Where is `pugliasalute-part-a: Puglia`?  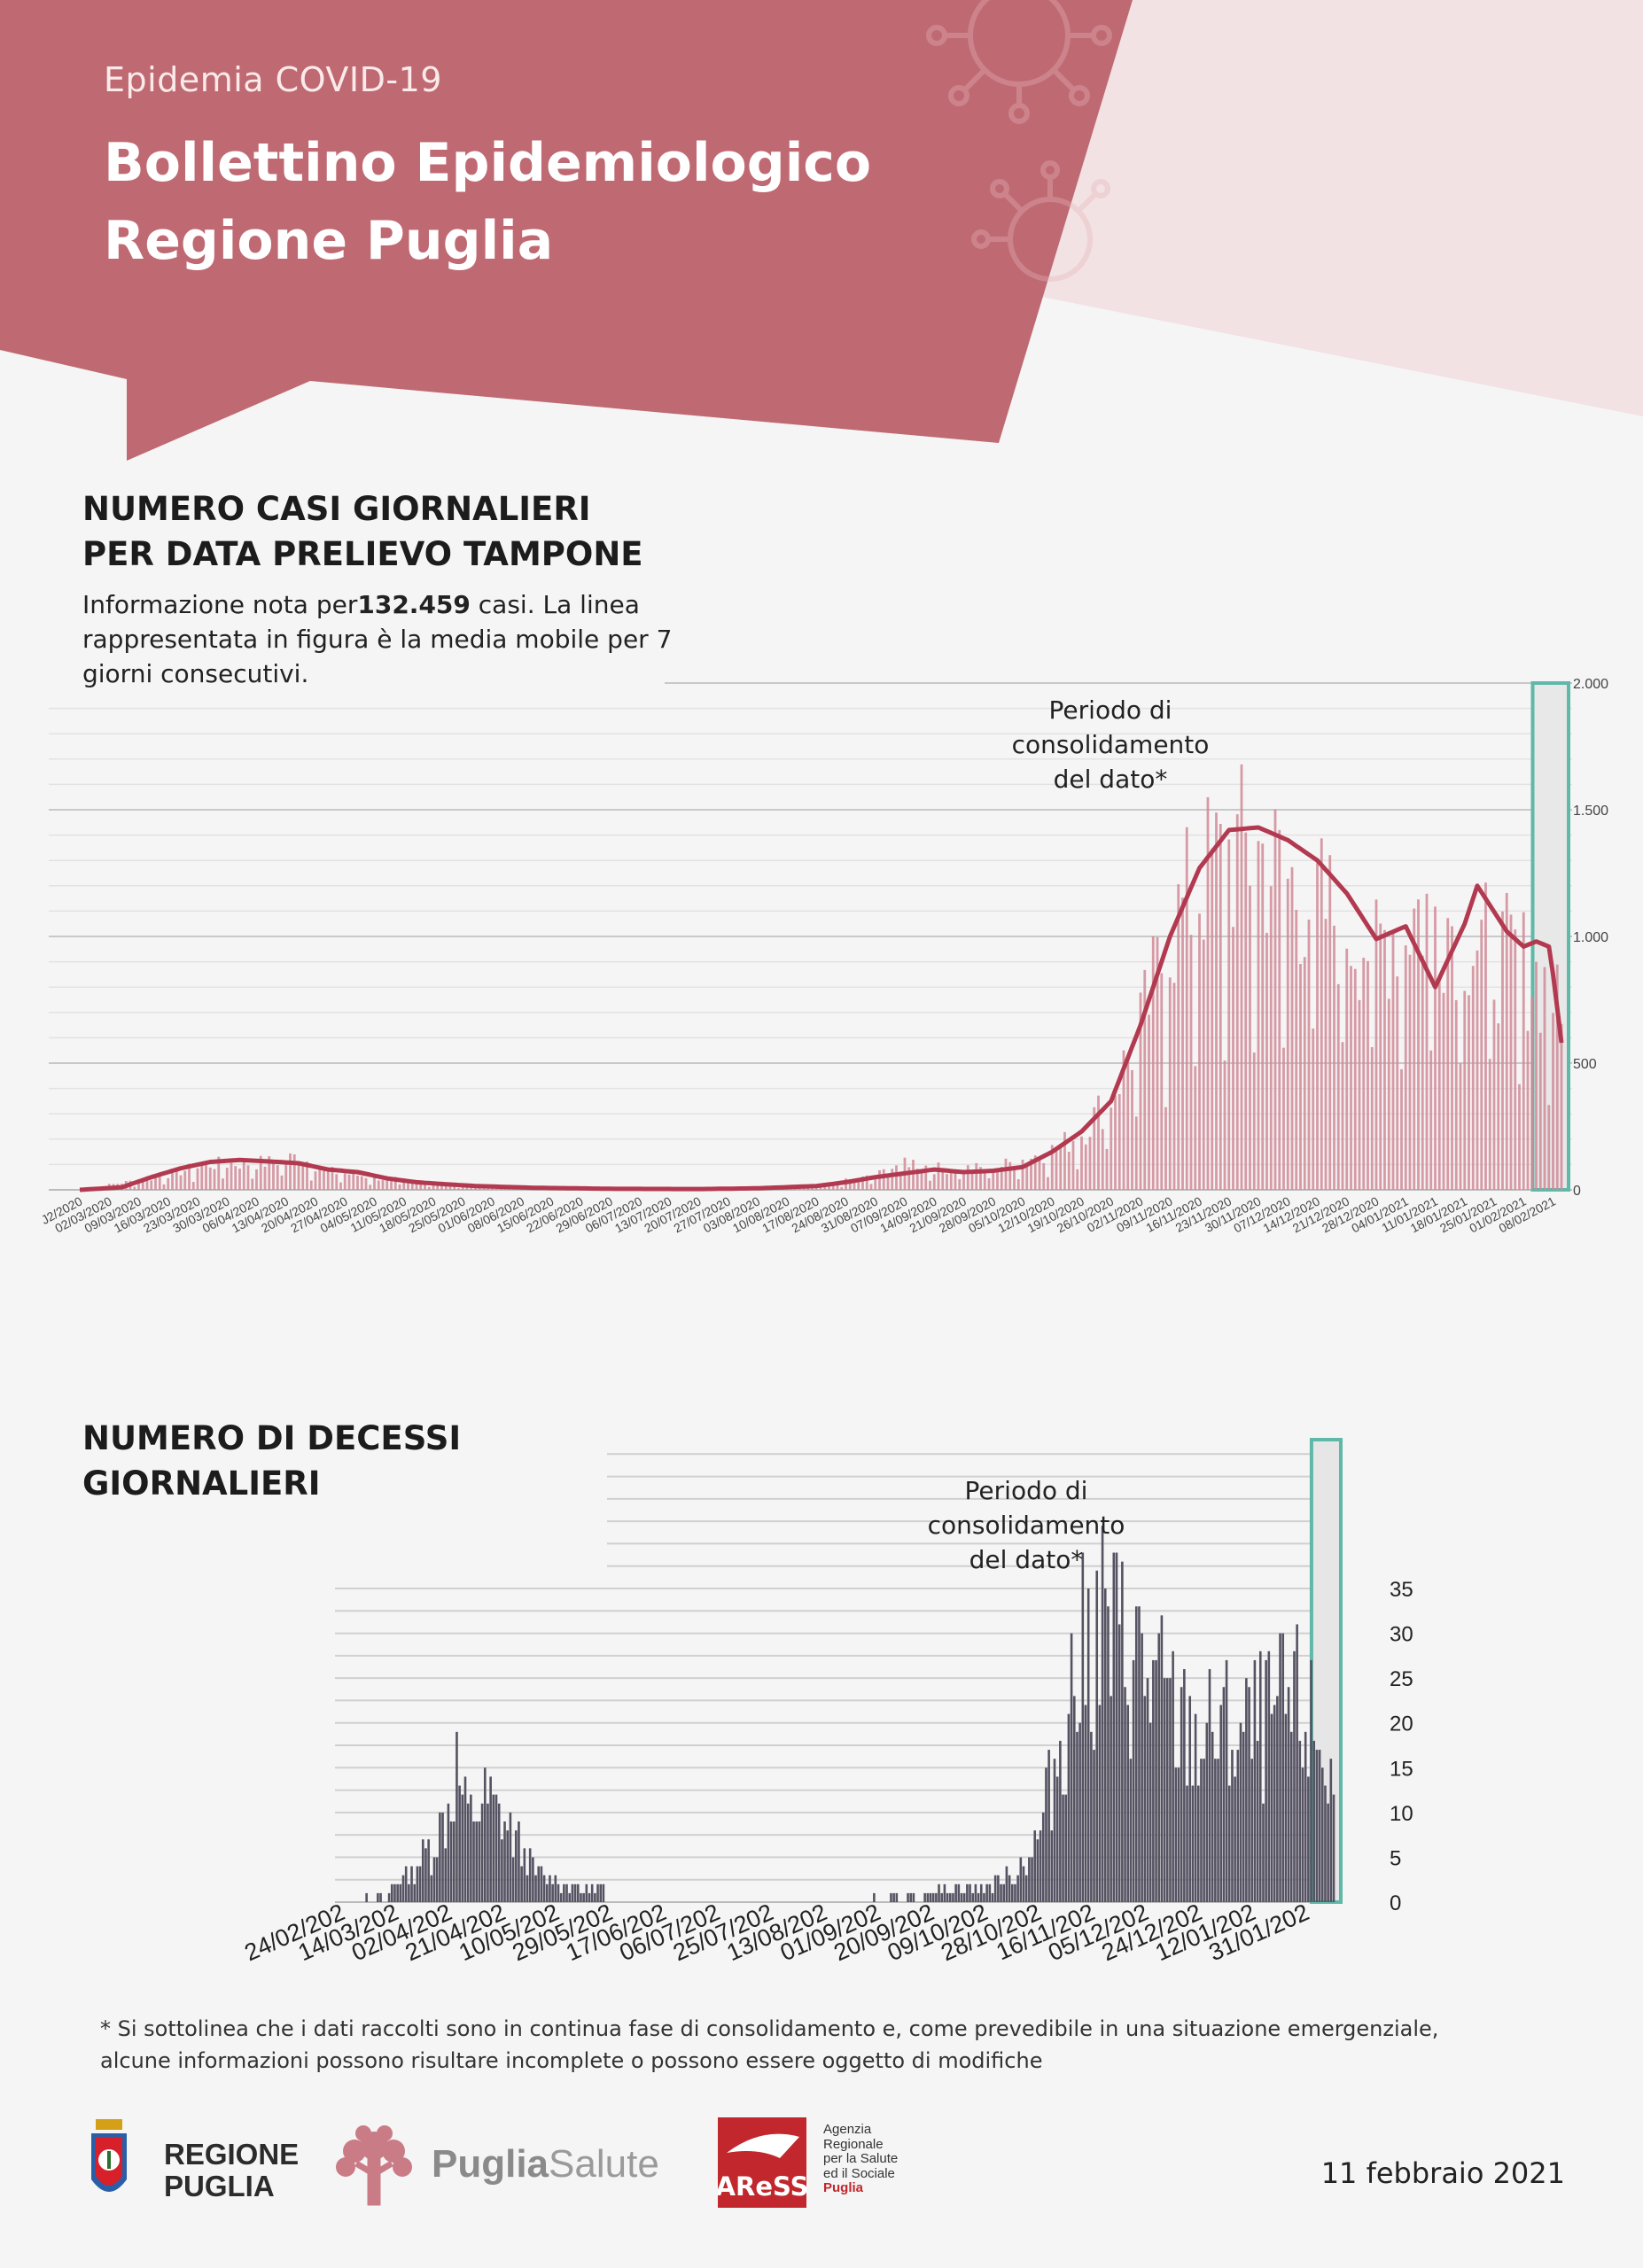
pugliasalute-part-a: Puglia is located at coordinates (490, 2164).